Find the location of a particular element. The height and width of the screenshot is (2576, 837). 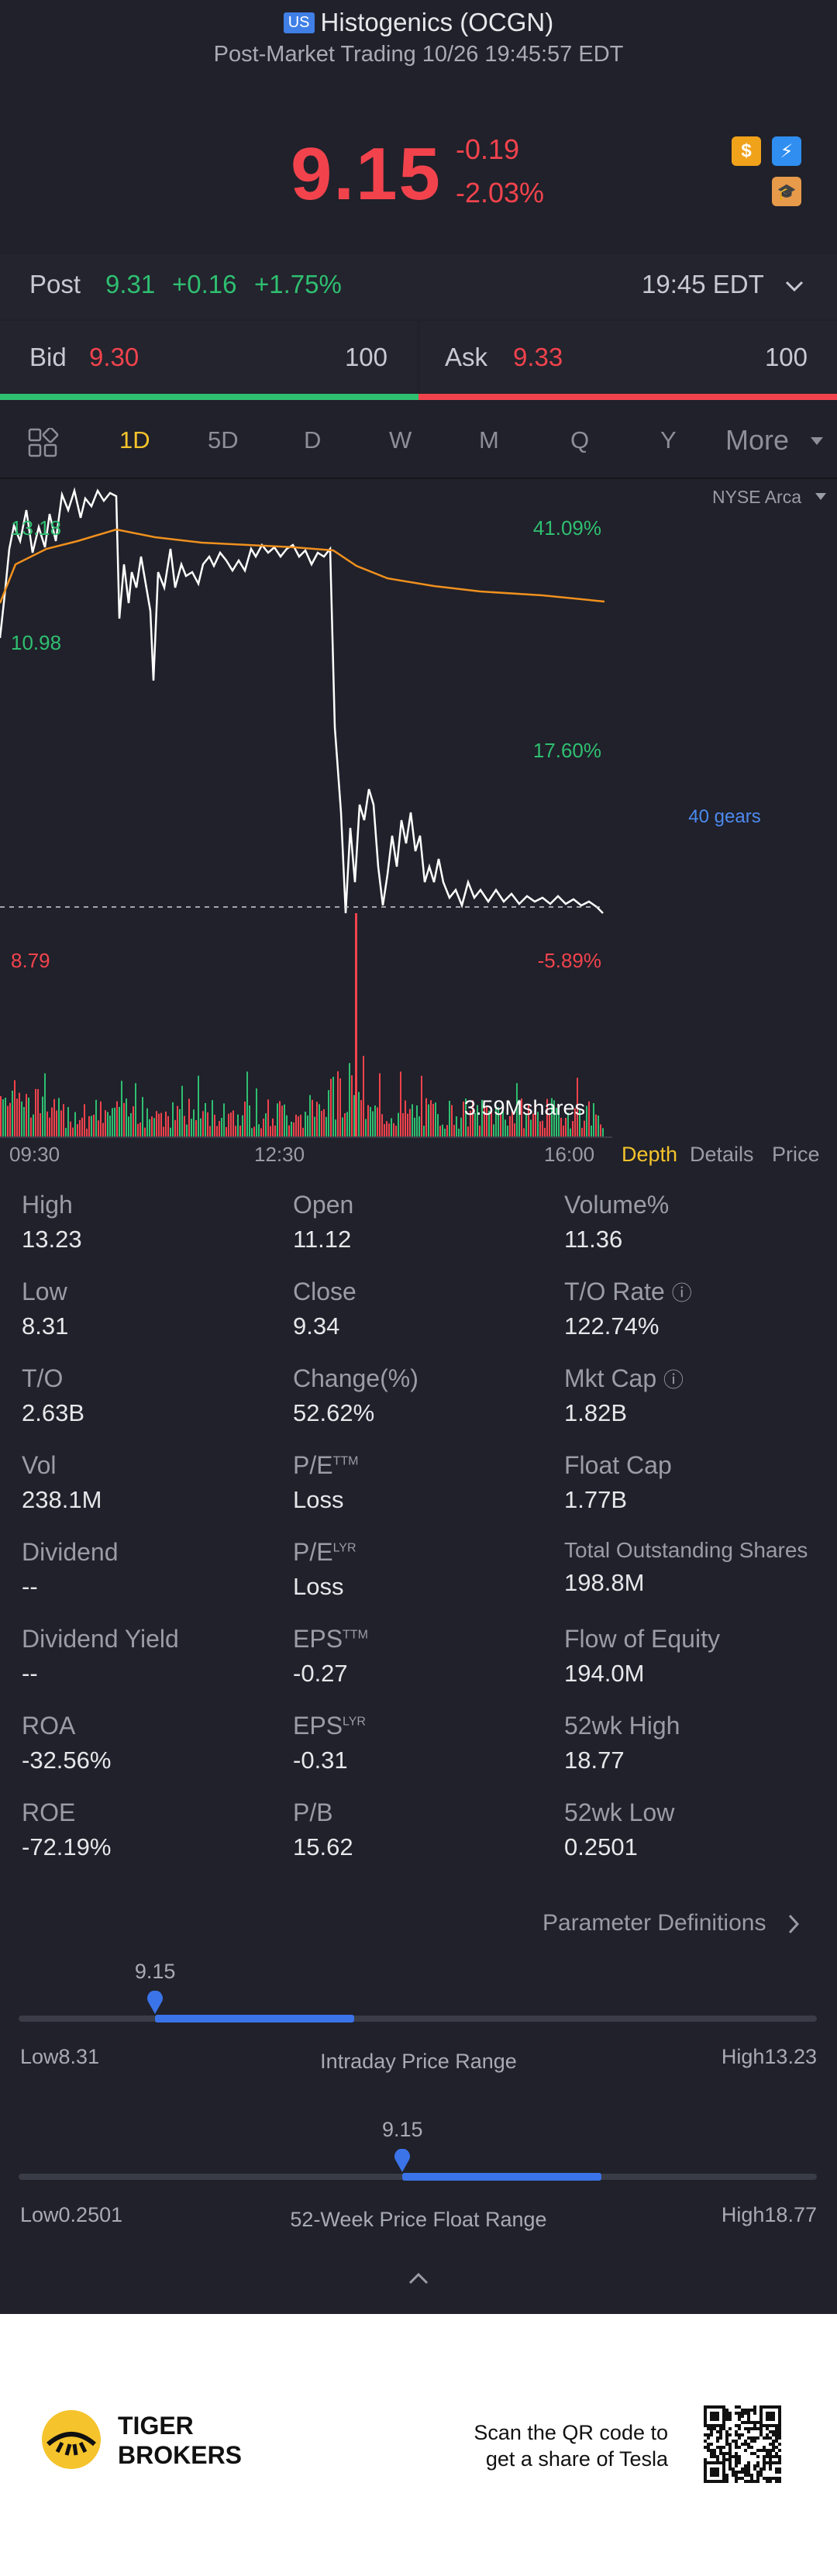

tab-y: Y is located at coordinates (668, 439).